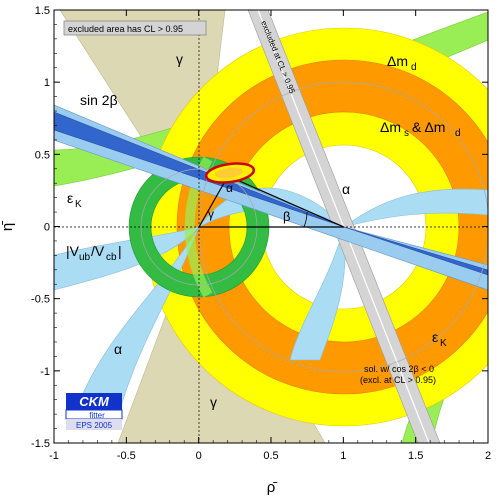 The height and width of the screenshot is (503, 498). Describe the element at coordinates (270, 456) in the screenshot. I see `x-tick-label-3: 0.5` at that location.